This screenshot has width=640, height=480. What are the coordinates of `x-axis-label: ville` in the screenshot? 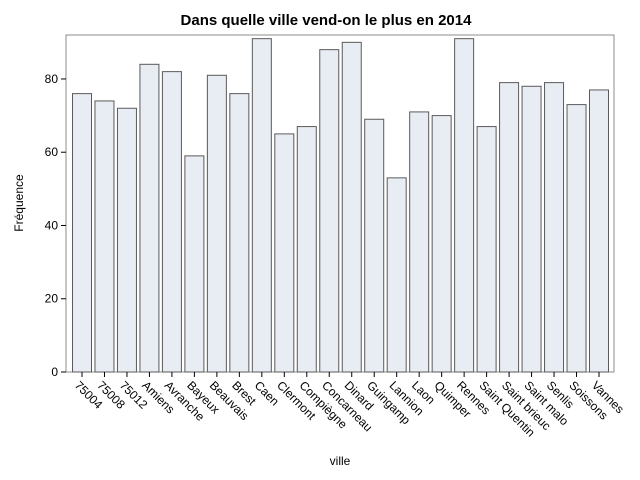 It's located at (340, 461).